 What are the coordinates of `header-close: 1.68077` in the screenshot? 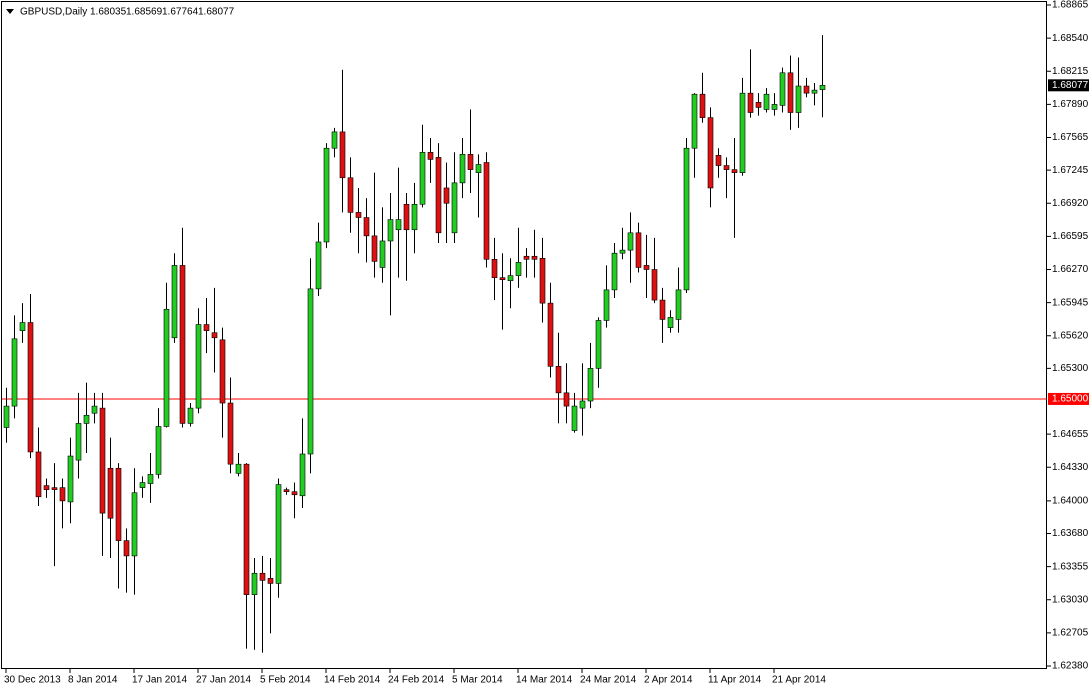 It's located at (216, 12).